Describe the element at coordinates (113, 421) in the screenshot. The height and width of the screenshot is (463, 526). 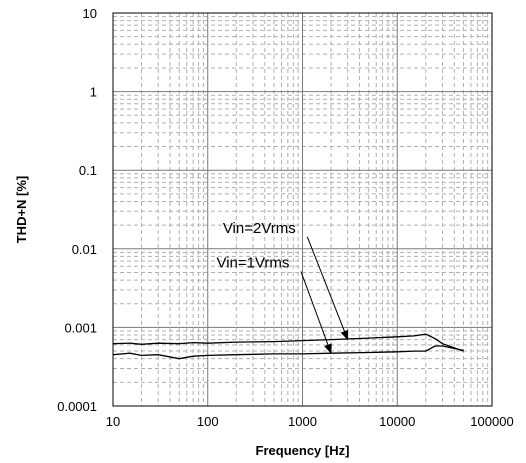
I see `x-tick-label: 10` at that location.